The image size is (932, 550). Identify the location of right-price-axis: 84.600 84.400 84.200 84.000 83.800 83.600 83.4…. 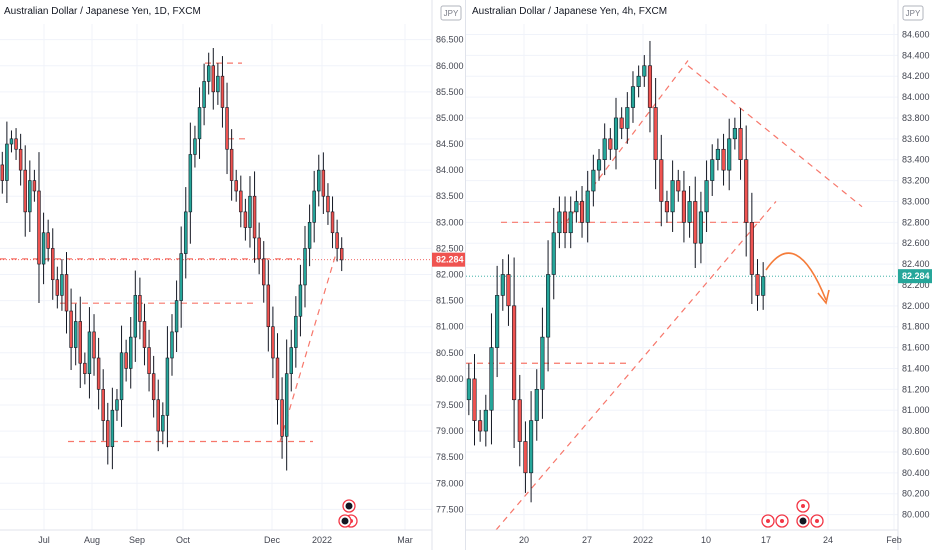
(914, 275).